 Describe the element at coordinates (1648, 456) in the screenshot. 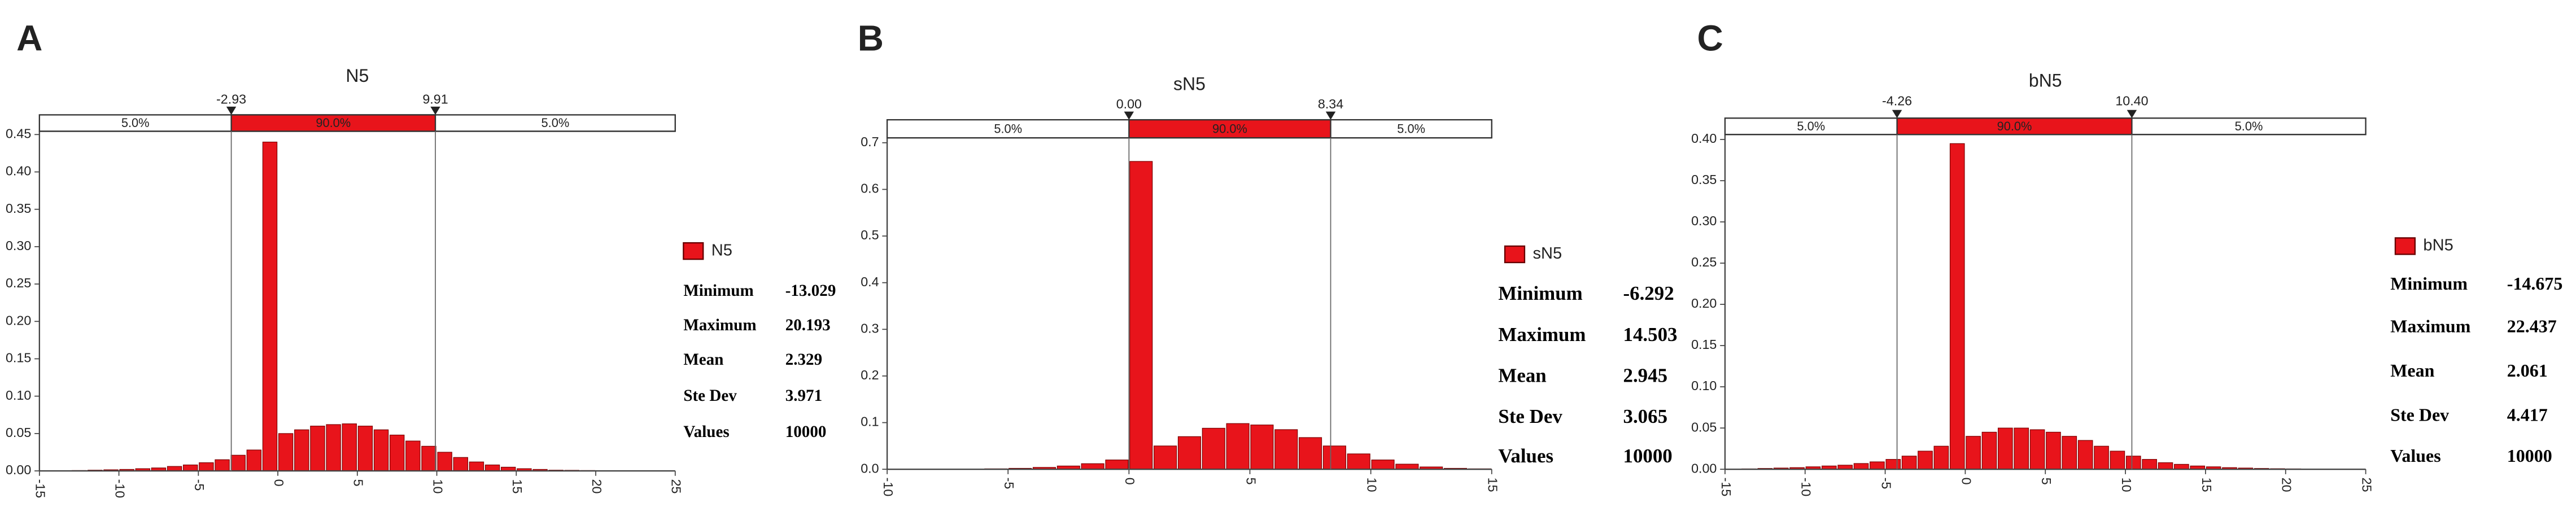

I see `stat-value: 10000` at that location.